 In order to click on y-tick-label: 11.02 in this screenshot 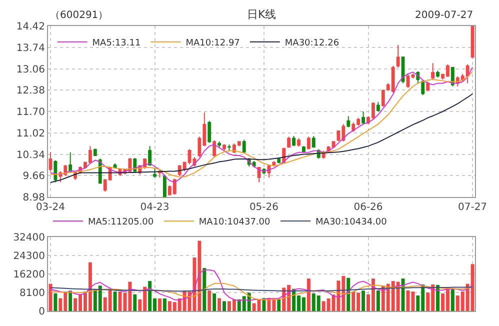, I will do `click(30, 134)`.